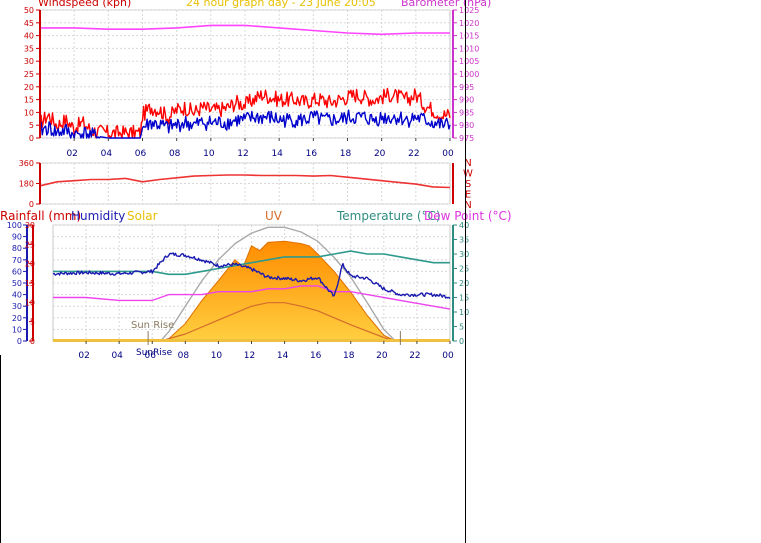 This screenshot has width=761, height=543. Describe the element at coordinates (26, 163) in the screenshot. I see `dir-y-tick-label: 360` at that location.